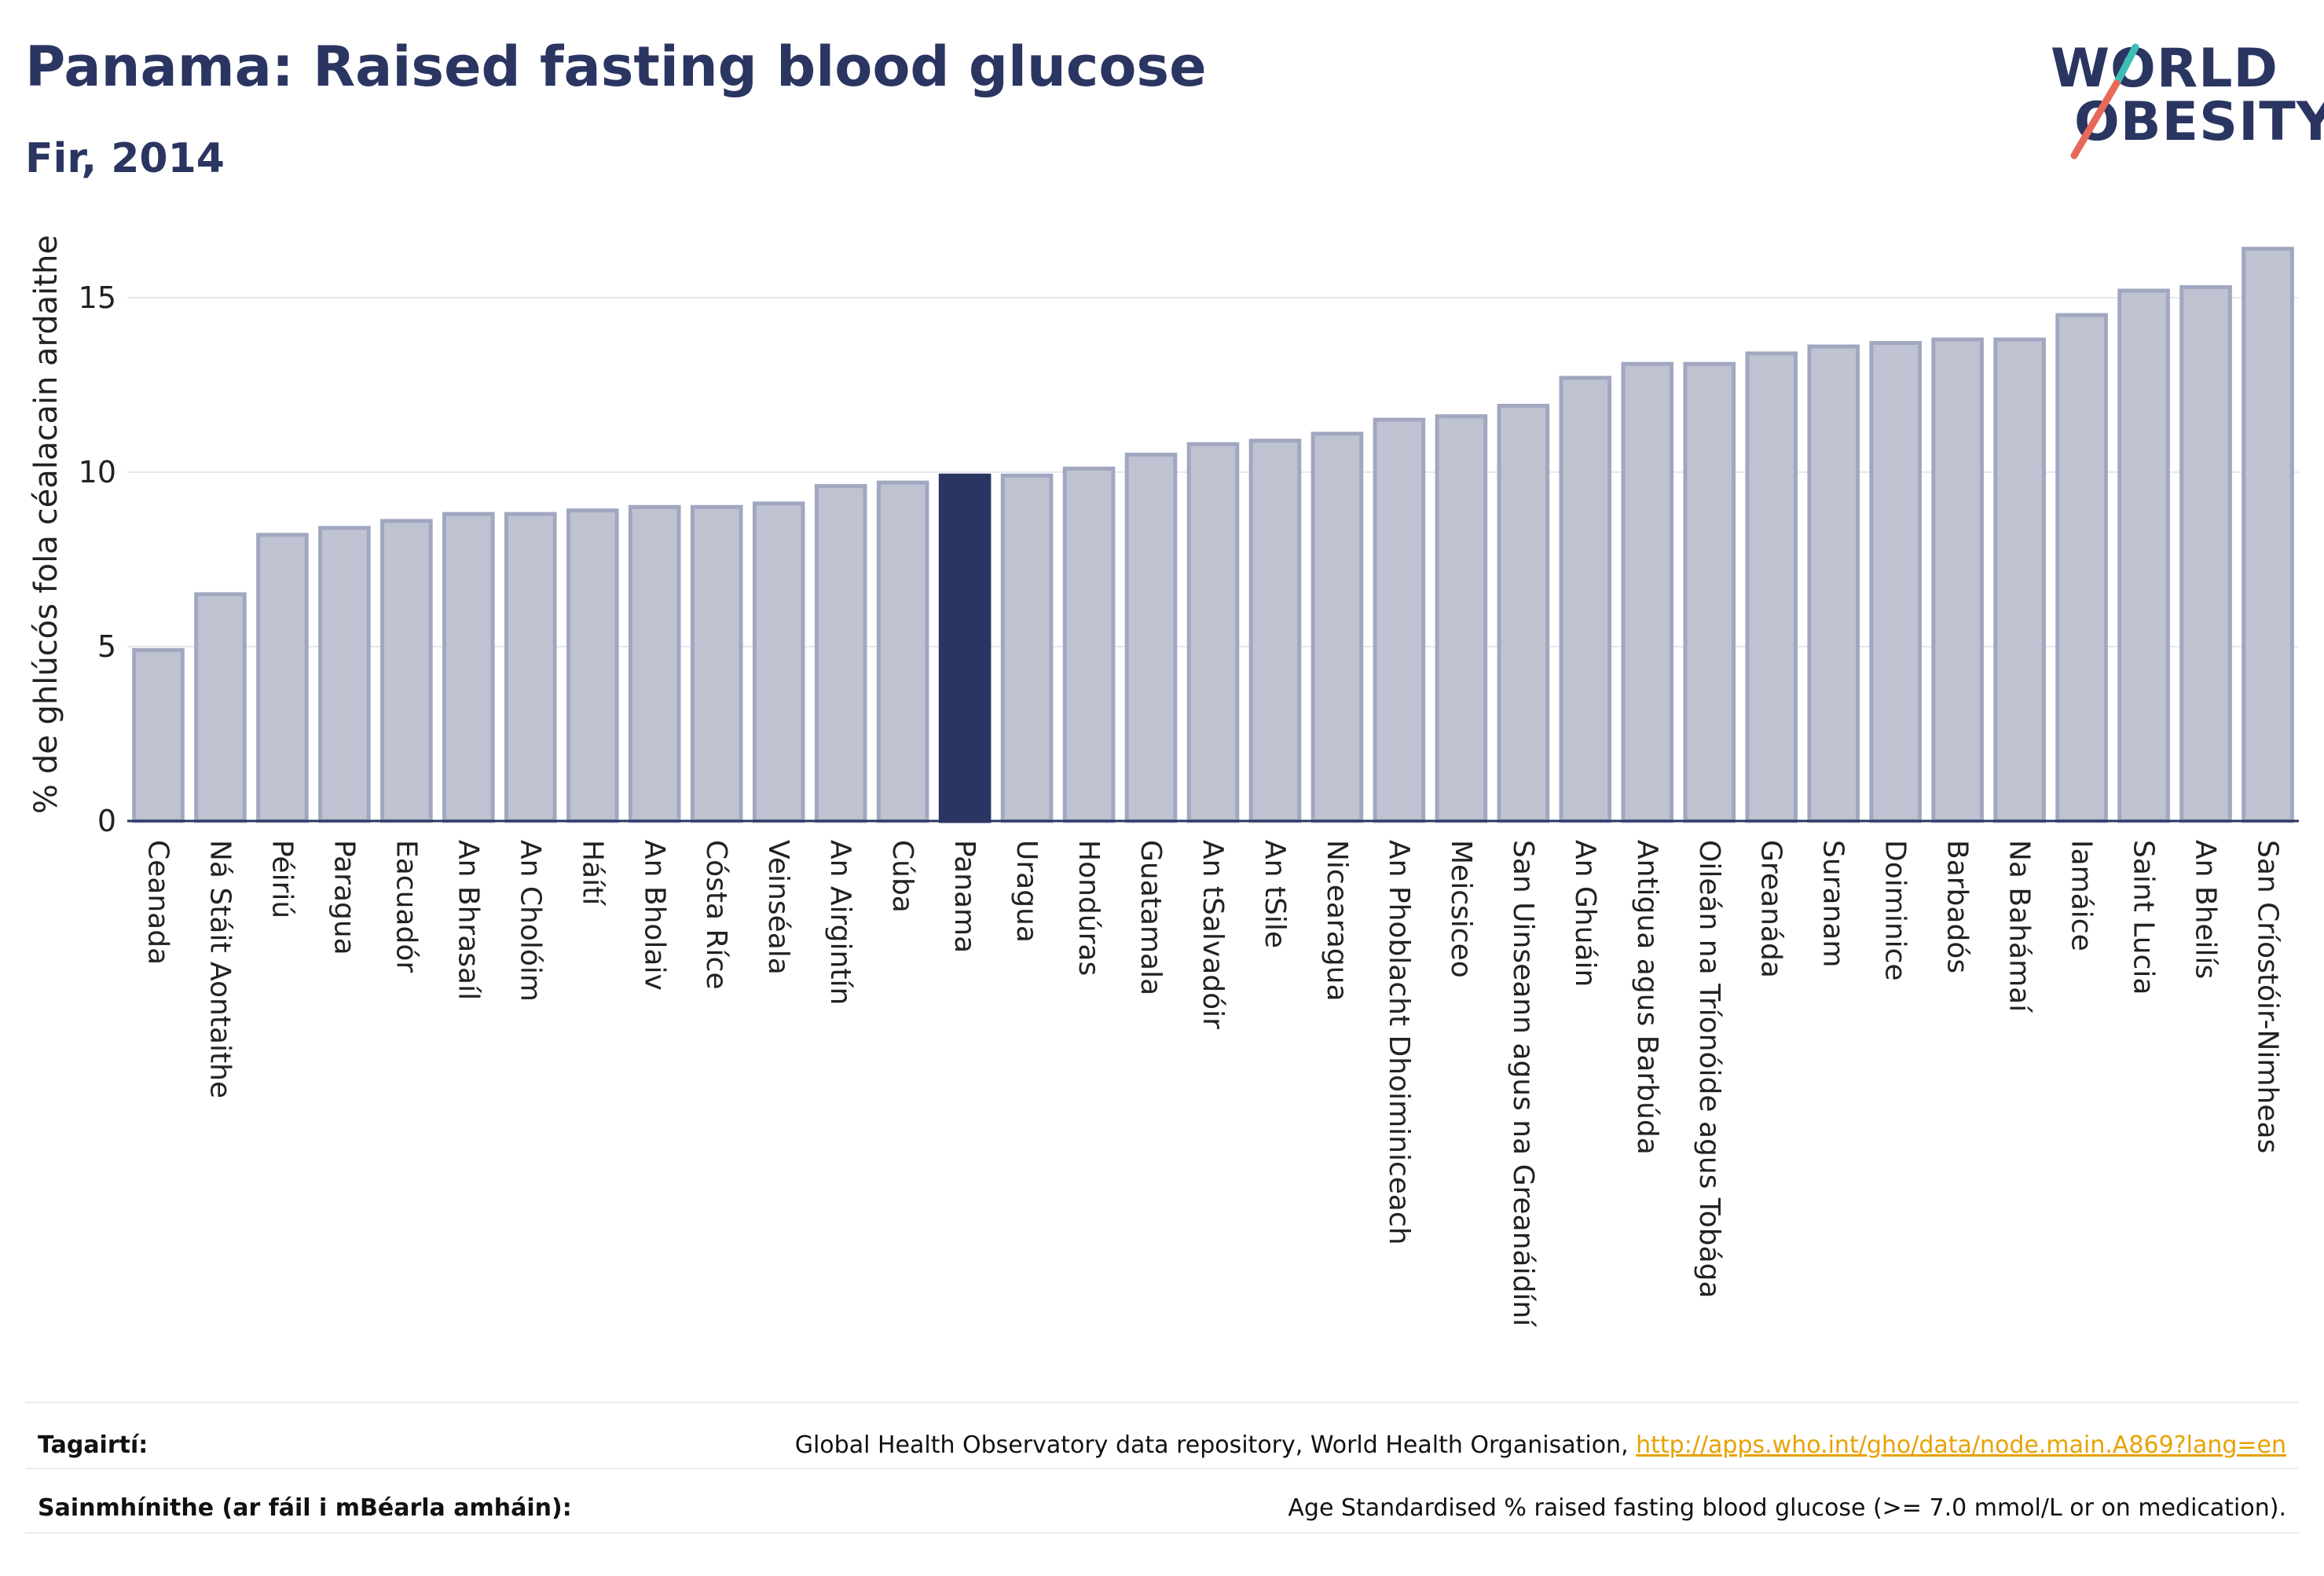 This screenshot has width=2324, height=1576. What do you see at coordinates (1647, 997) in the screenshot?
I see `x-tick-label: Antigua agus Barbúda` at bounding box center [1647, 997].